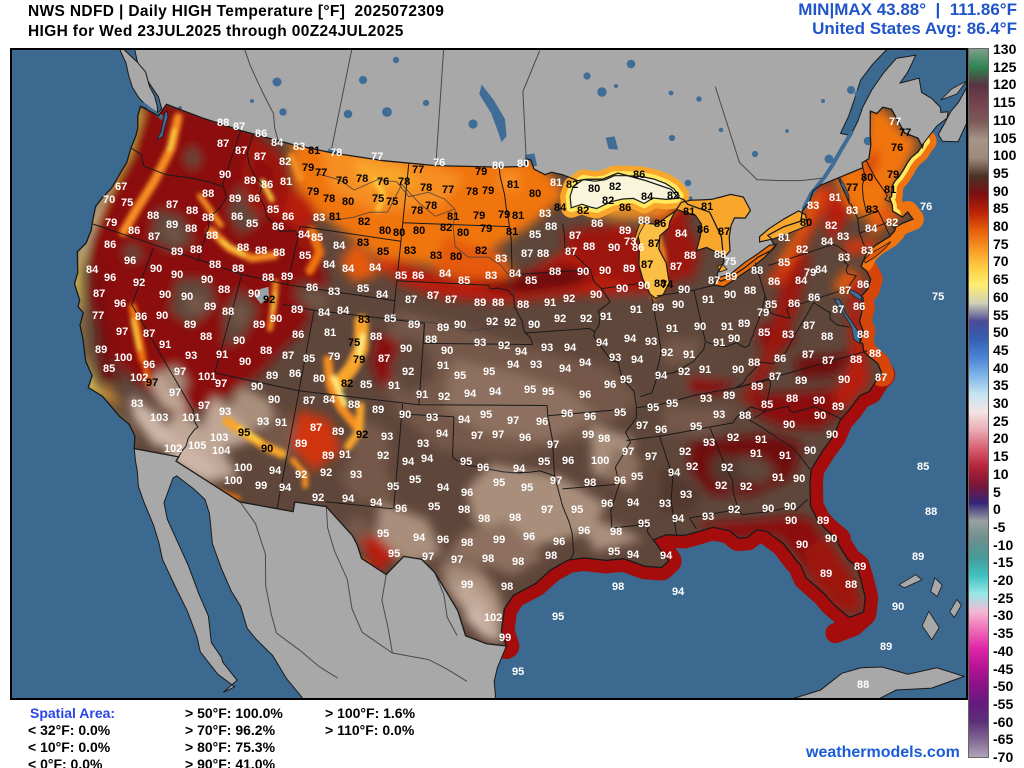 This screenshot has height=768, width=1024. What do you see at coordinates (139, 378) in the screenshot?
I see `svg-text: 102` at bounding box center [139, 378].